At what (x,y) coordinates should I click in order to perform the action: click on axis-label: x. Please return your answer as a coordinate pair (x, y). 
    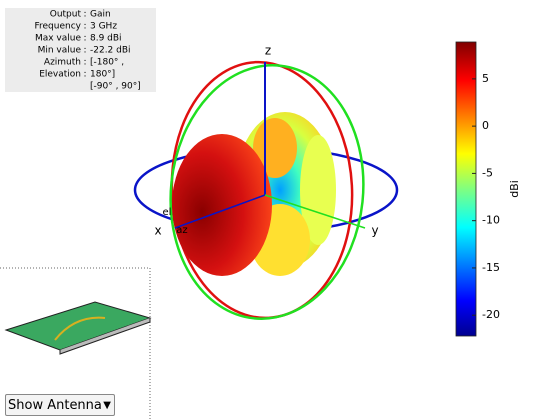
    Looking at the image, I should click on (157, 231).